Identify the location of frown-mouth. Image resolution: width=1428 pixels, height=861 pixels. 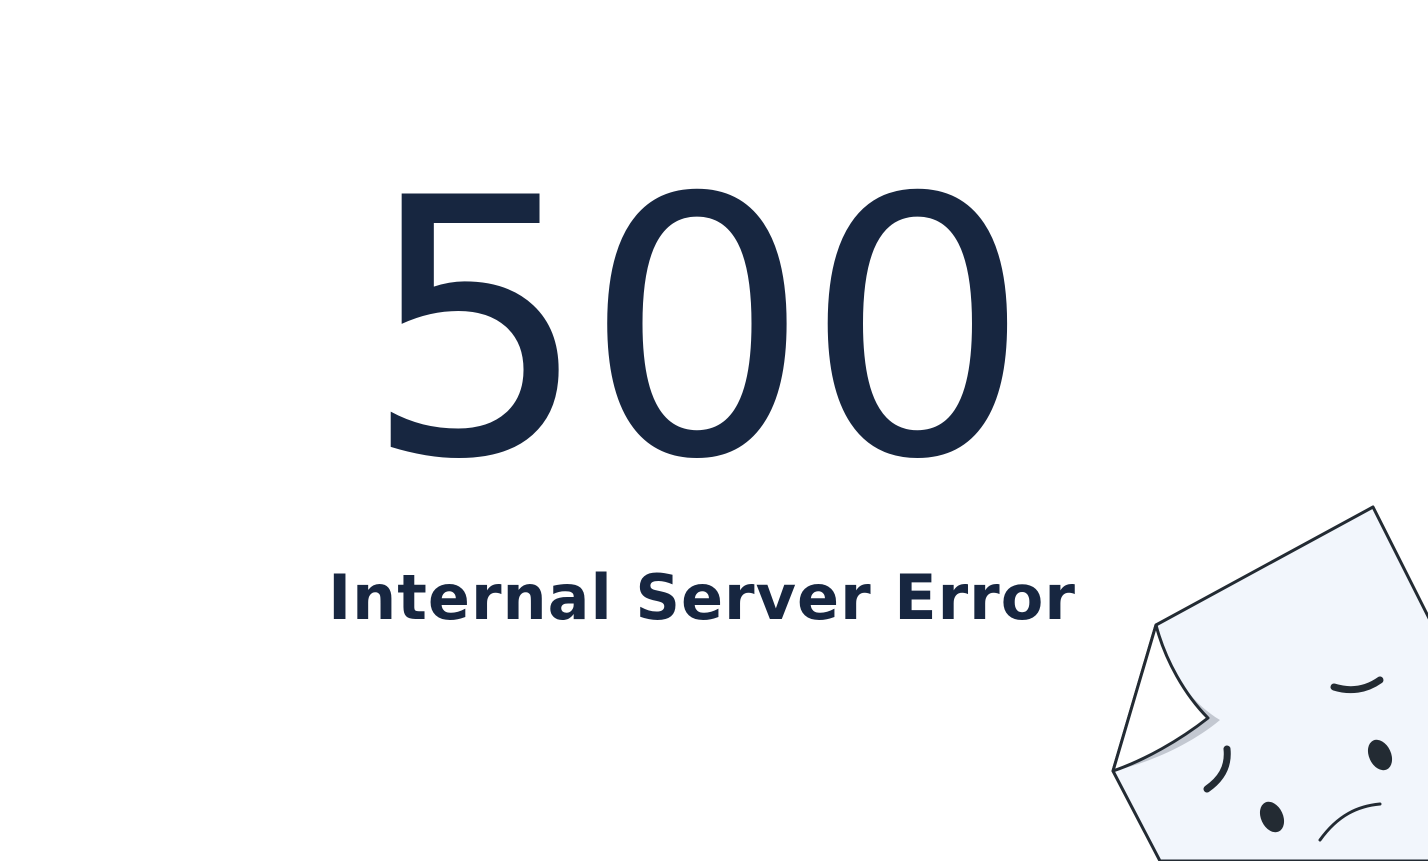
(1350, 822).